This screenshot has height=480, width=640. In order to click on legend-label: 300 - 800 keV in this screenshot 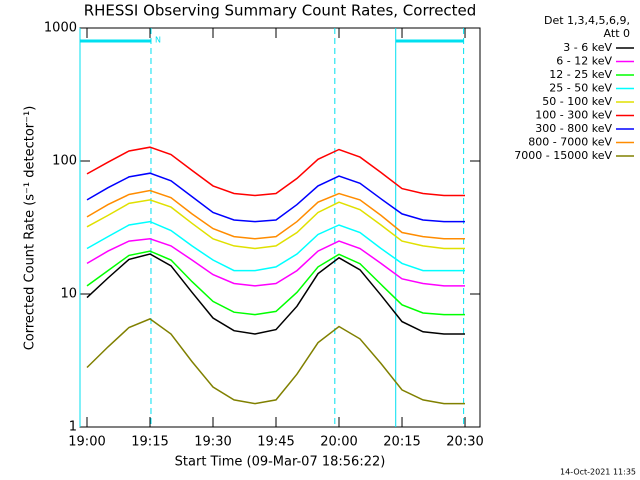, I will do `click(573, 128)`.